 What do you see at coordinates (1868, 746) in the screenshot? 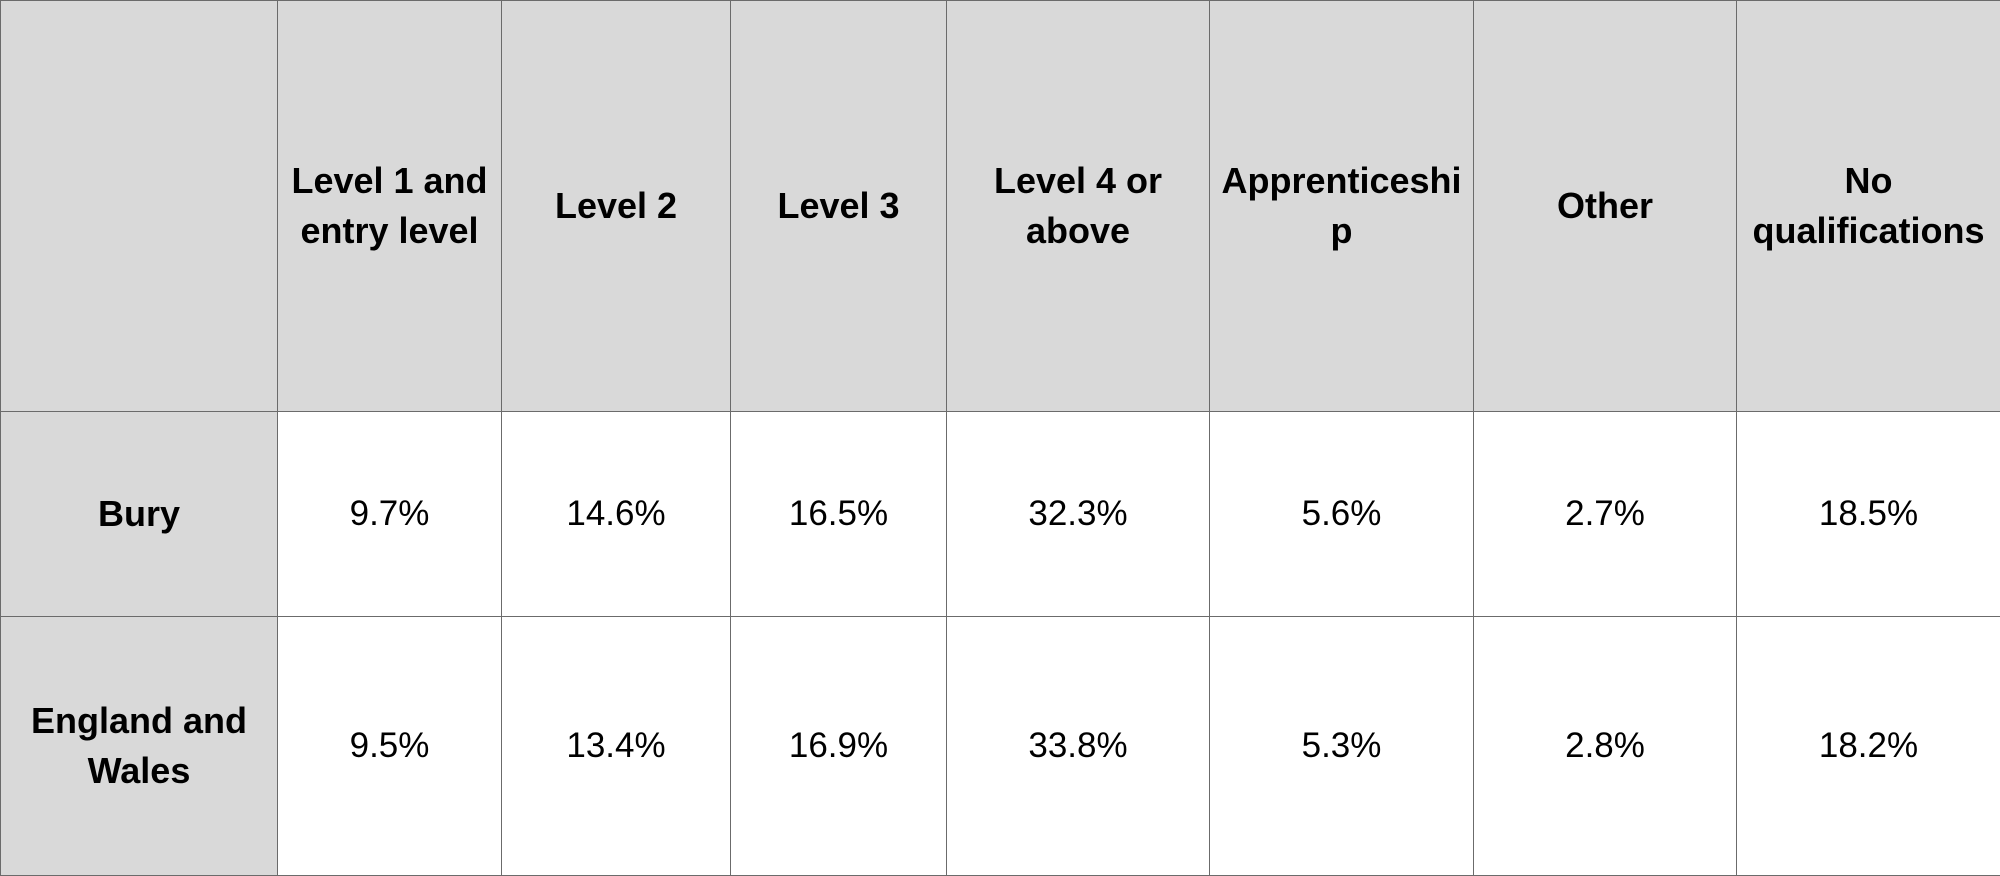
I see `cell: 18.2%` at bounding box center [1868, 746].